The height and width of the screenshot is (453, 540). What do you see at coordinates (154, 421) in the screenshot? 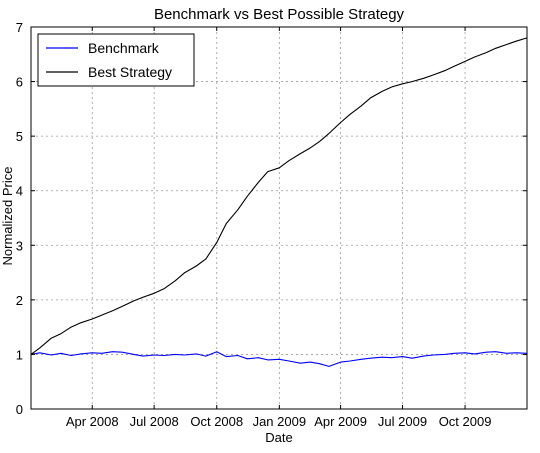
I see `x-tick-label: Jul 2008` at bounding box center [154, 421].